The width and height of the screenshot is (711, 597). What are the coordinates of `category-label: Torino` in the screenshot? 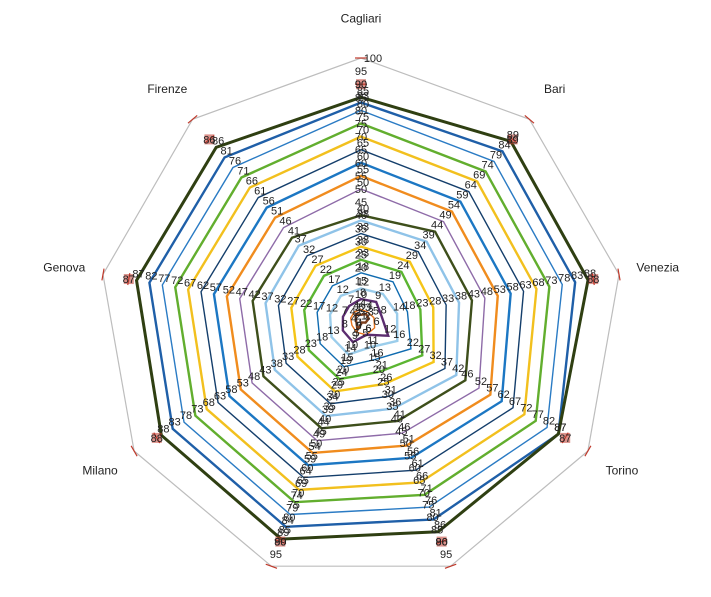 It's located at (622, 471).